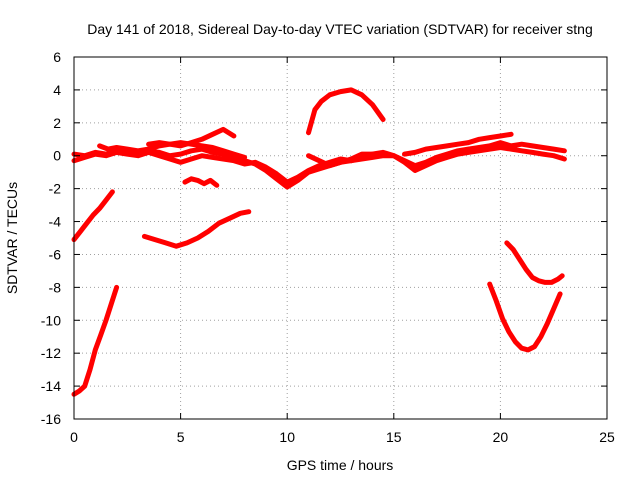 The width and height of the screenshot is (640, 480). What do you see at coordinates (501, 437) in the screenshot?
I see `x-tick-label: 20` at bounding box center [501, 437].